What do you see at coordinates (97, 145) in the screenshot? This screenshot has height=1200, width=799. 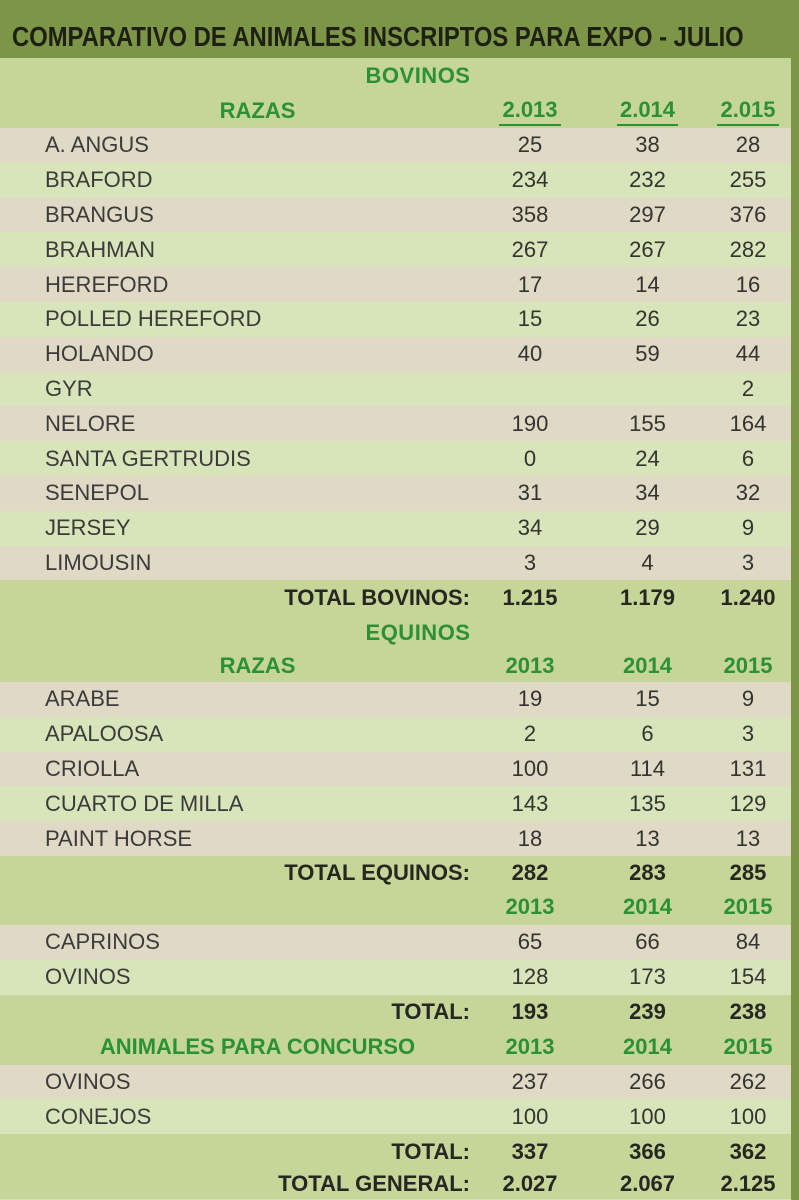 I see `row-label: A. ANGUS` at bounding box center [97, 145].